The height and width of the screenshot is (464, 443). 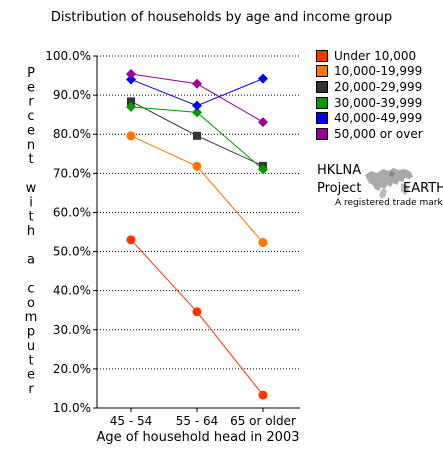 What do you see at coordinates (72, 252) in the screenshot?
I see `y-tick-label-5: 50.0%` at bounding box center [72, 252].